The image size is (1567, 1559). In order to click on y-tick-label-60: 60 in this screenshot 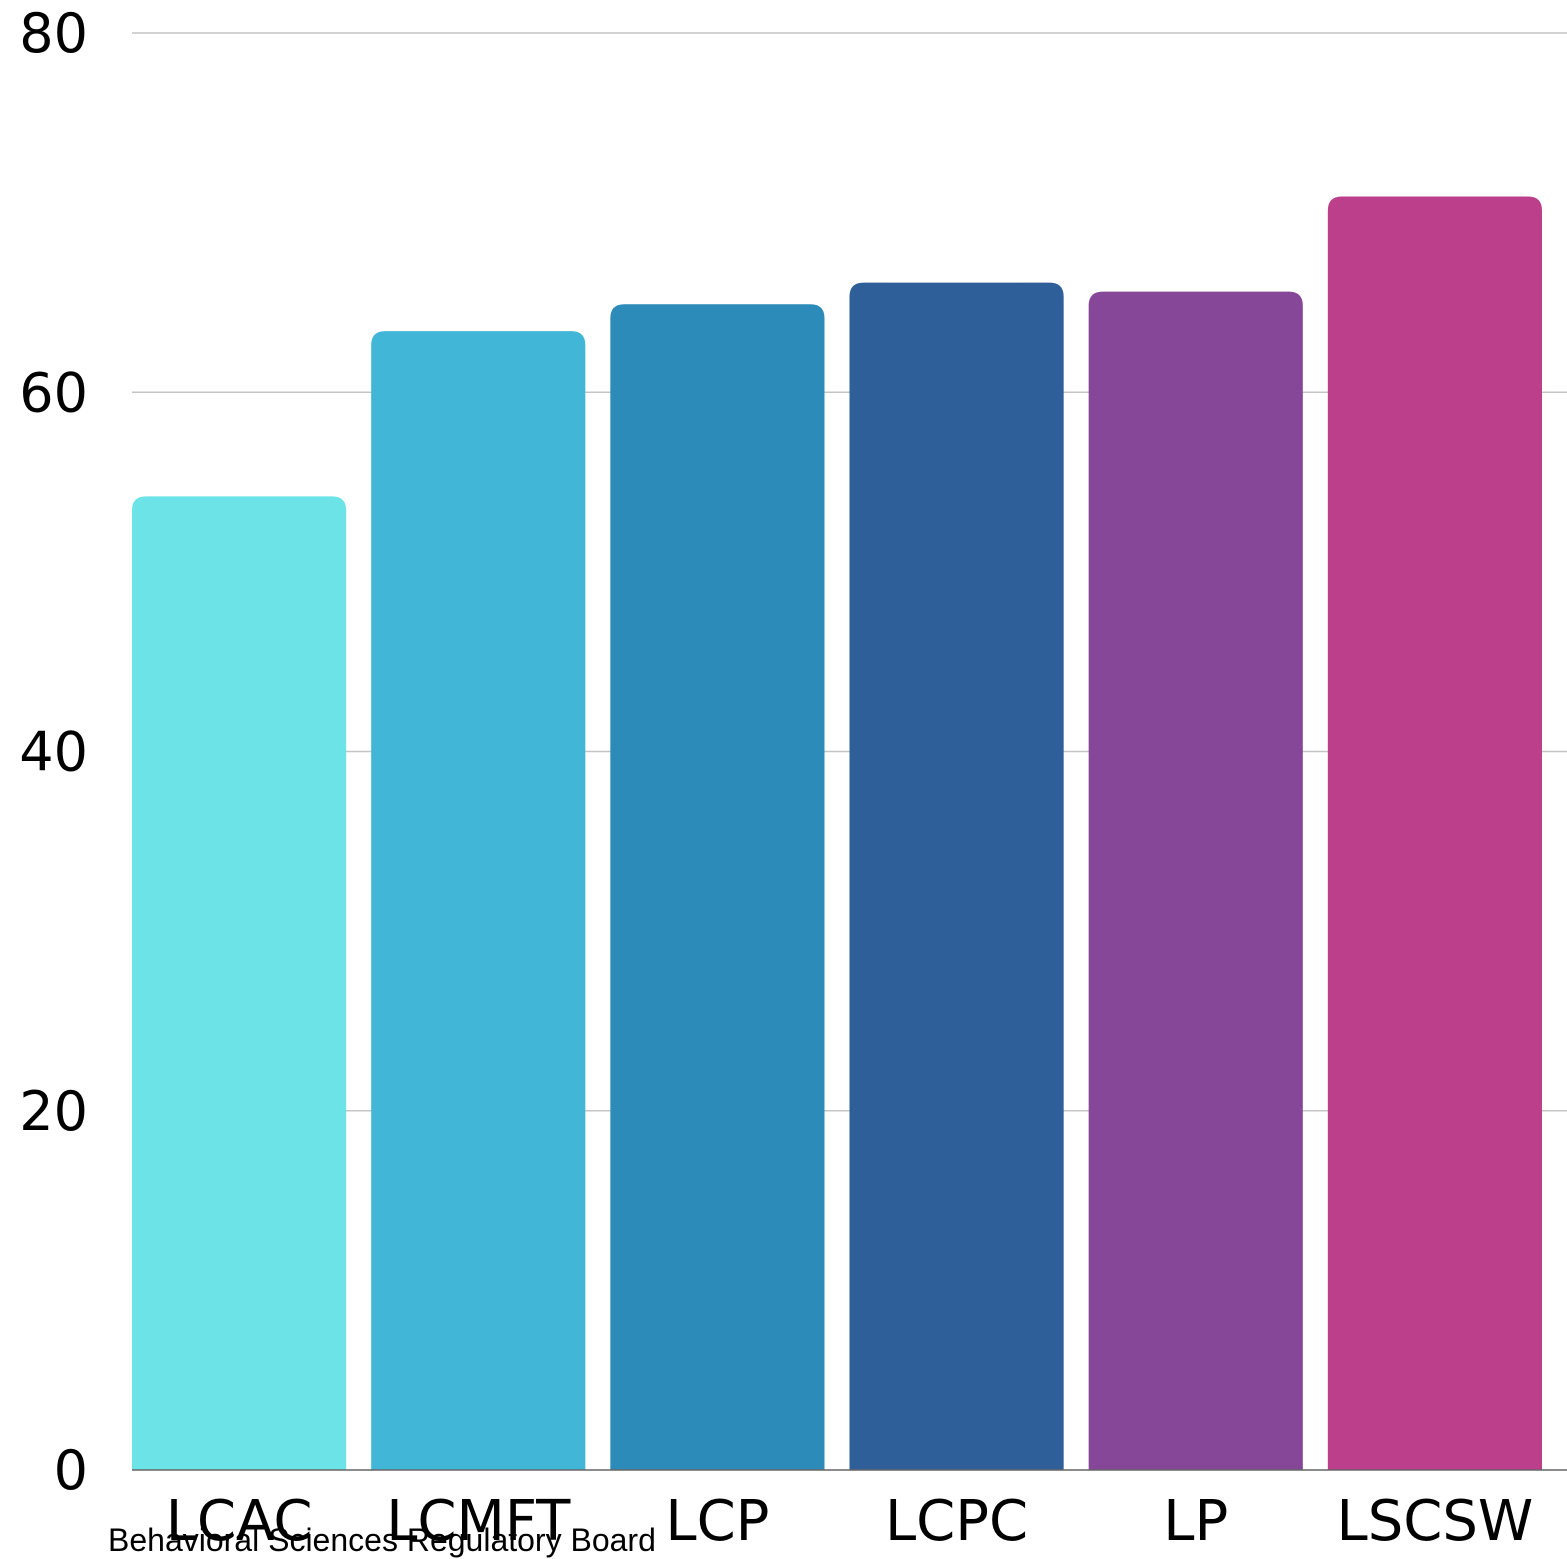, I will do `click(53, 392)`.